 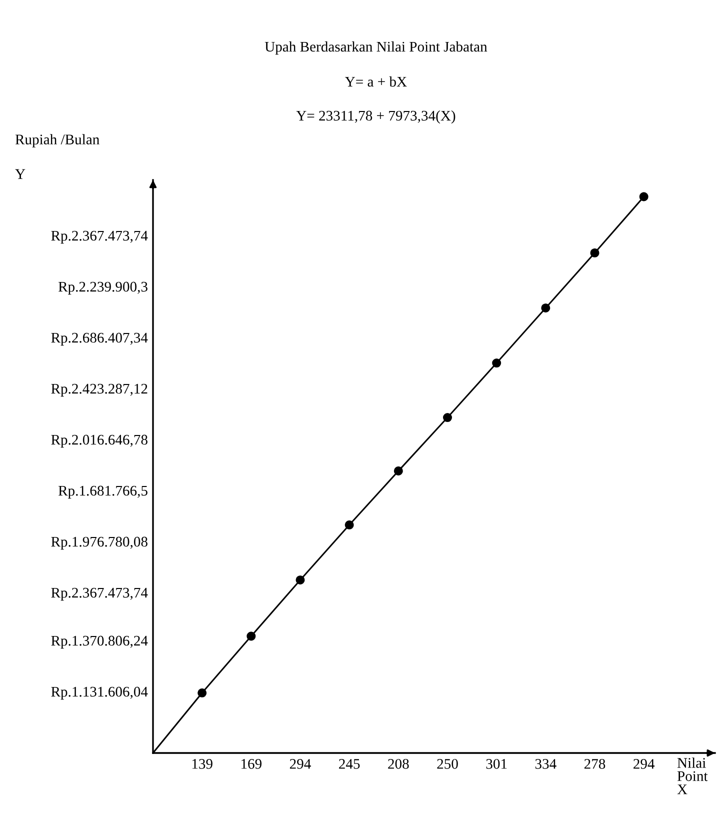 I want to click on x-tick-label: 301, so click(x=496, y=763).